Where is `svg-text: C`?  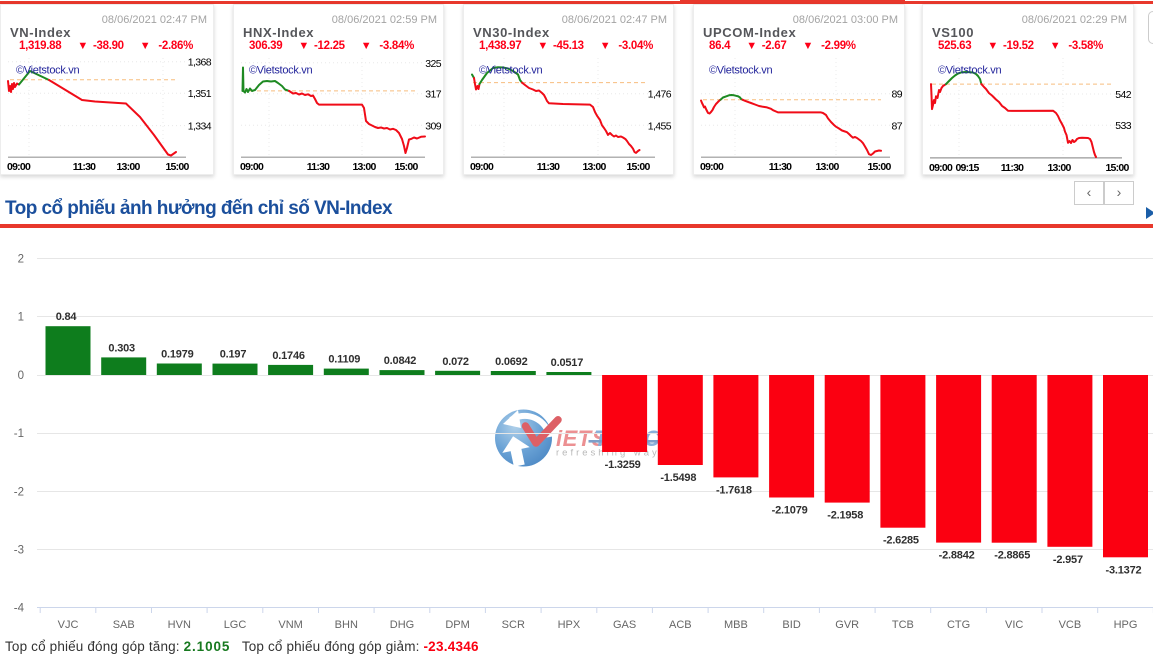 svg-text: C is located at coordinates (652, 438).